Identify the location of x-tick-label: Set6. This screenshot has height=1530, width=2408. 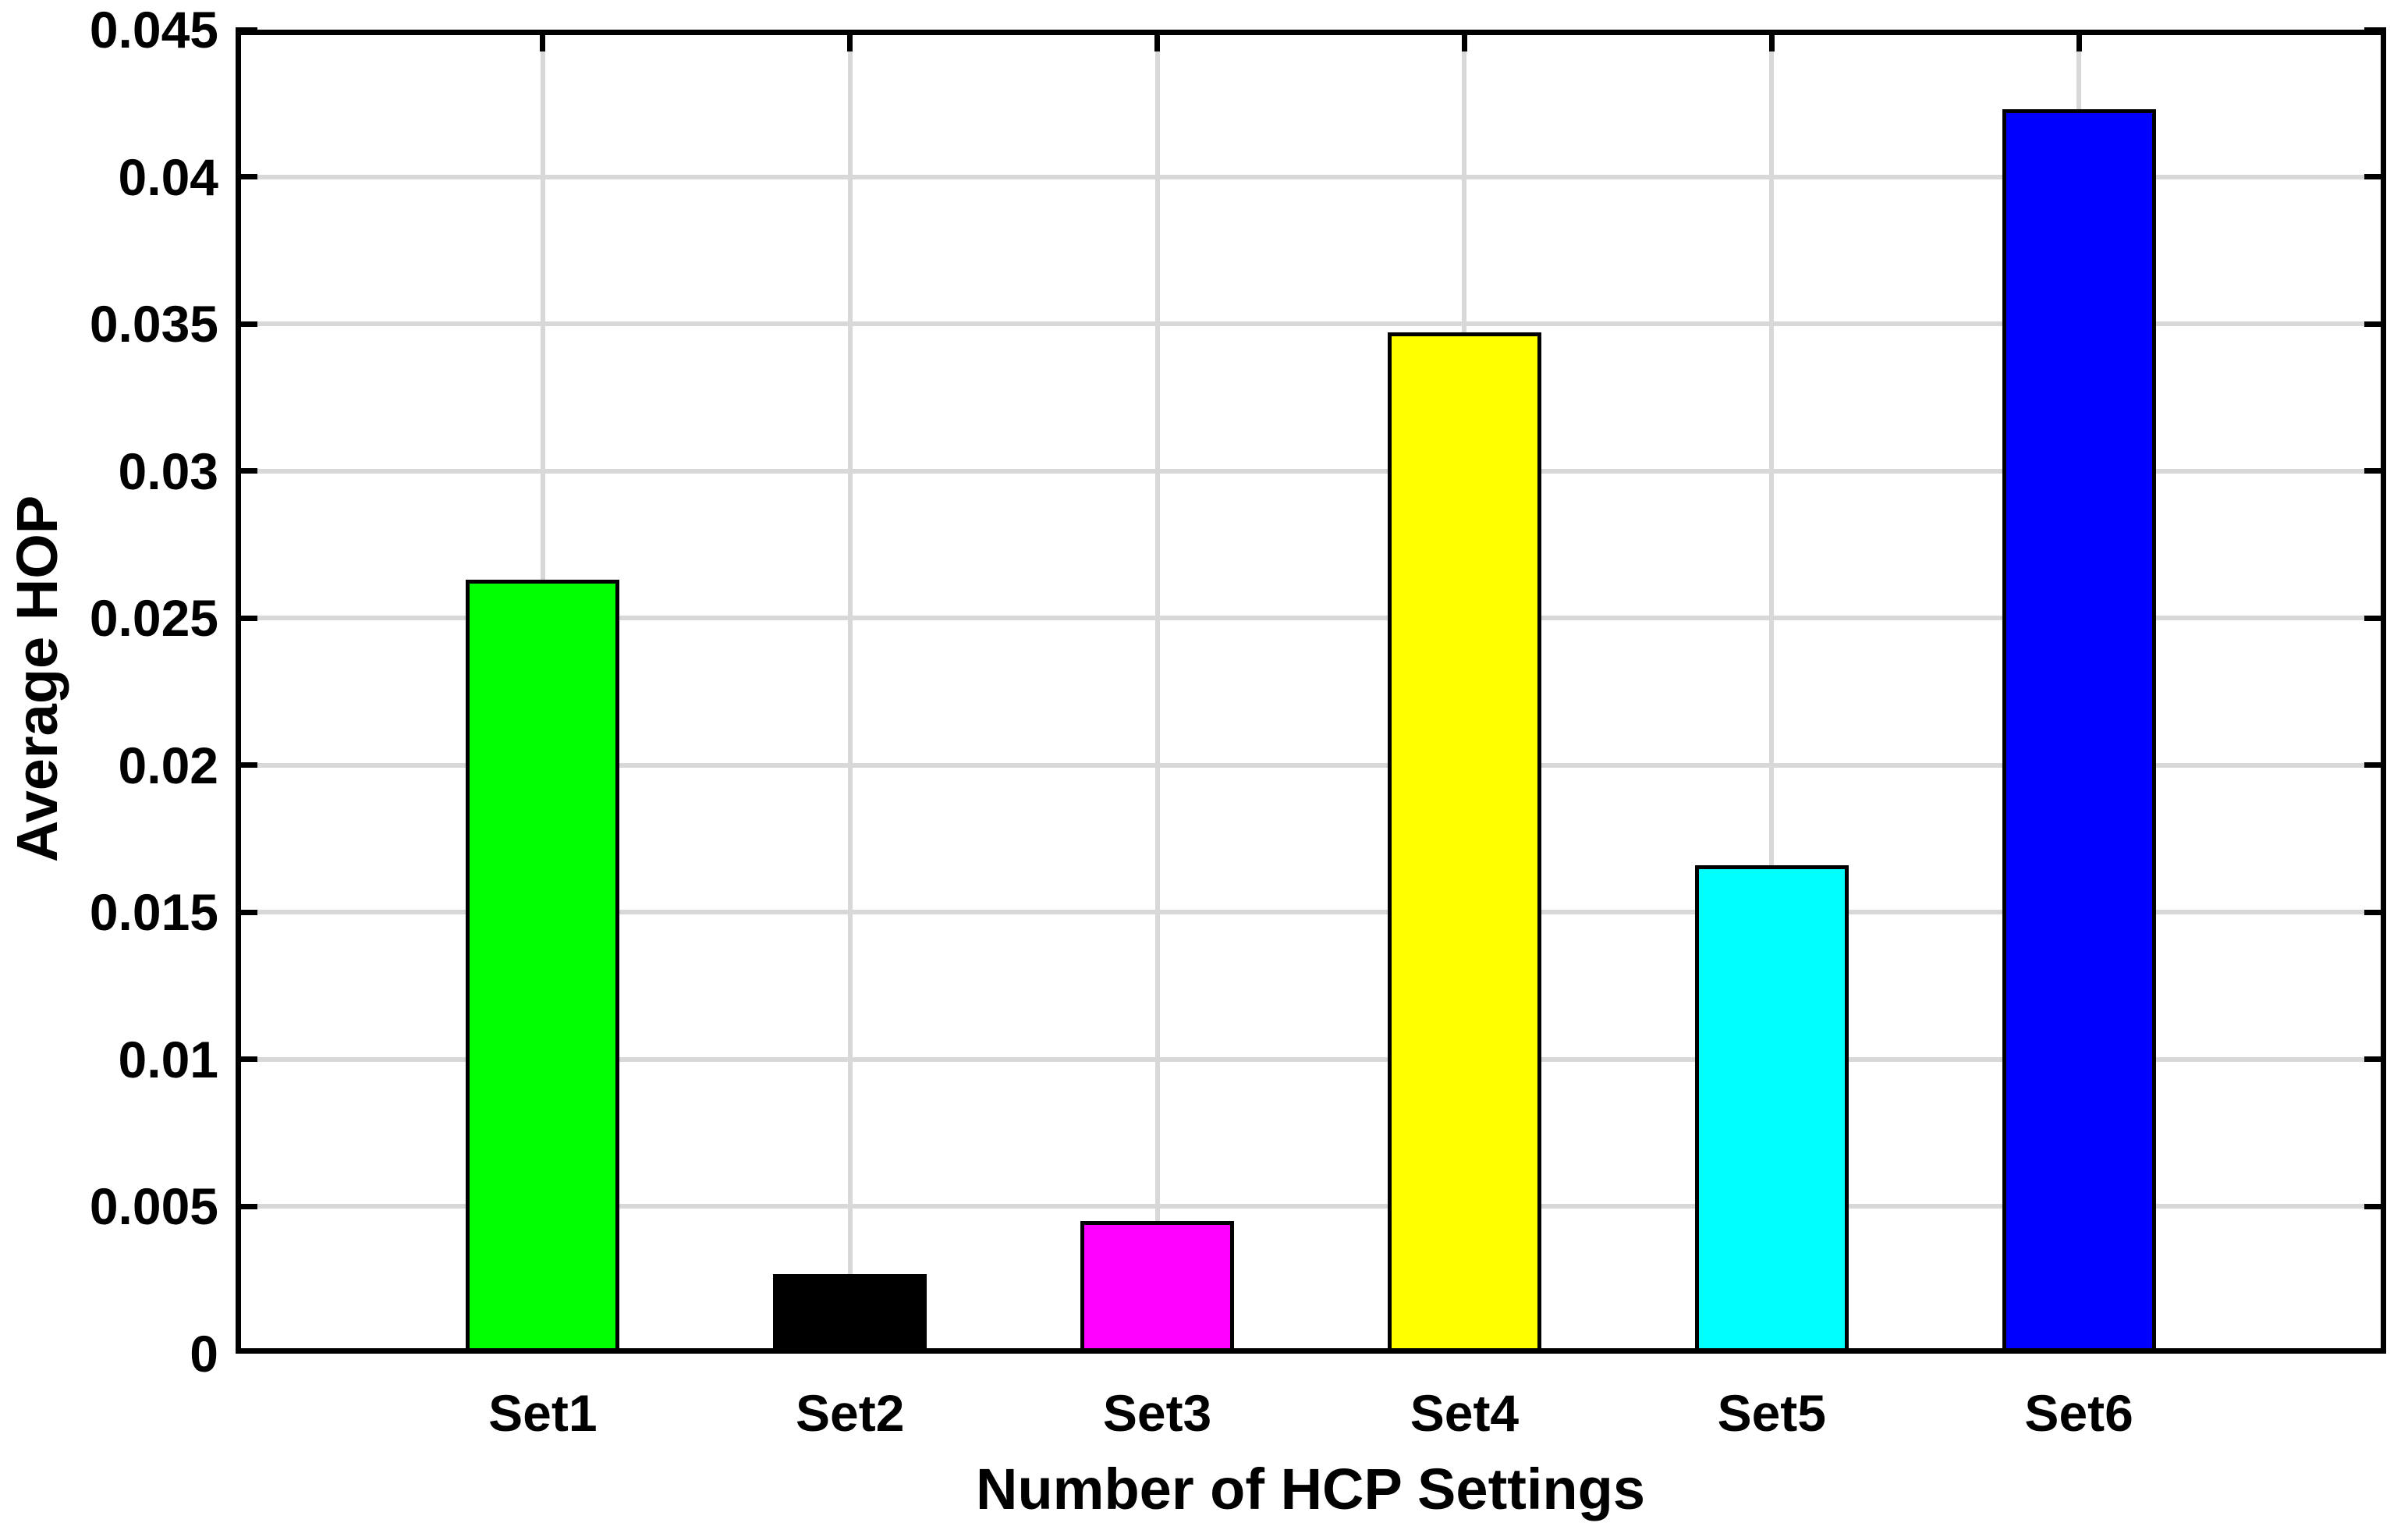
(2079, 1413).